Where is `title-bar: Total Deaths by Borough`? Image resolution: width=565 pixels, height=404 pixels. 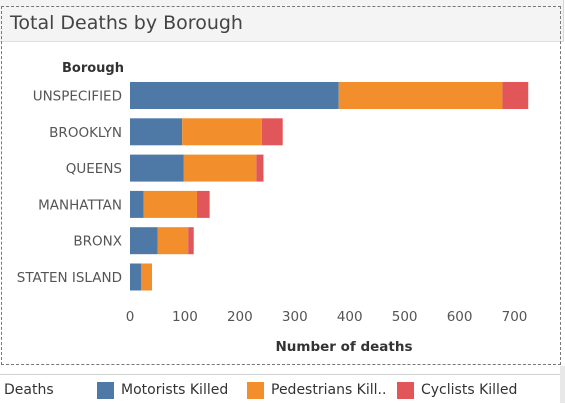
title-bar: Total Deaths by Borough is located at coordinates (282, 21).